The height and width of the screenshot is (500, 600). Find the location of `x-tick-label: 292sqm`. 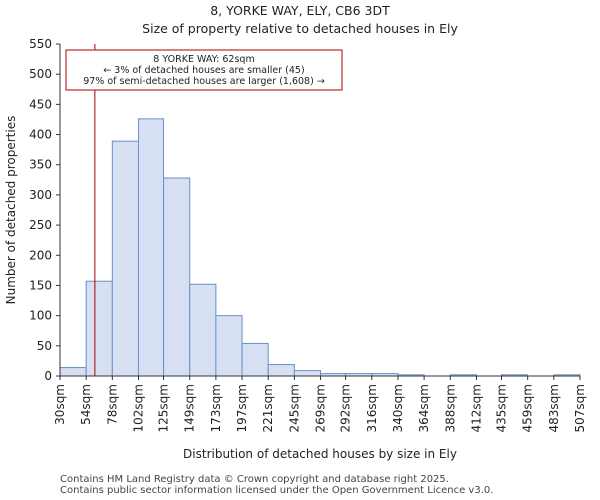

x-tick-label: 292sqm is located at coordinates (346, 408).